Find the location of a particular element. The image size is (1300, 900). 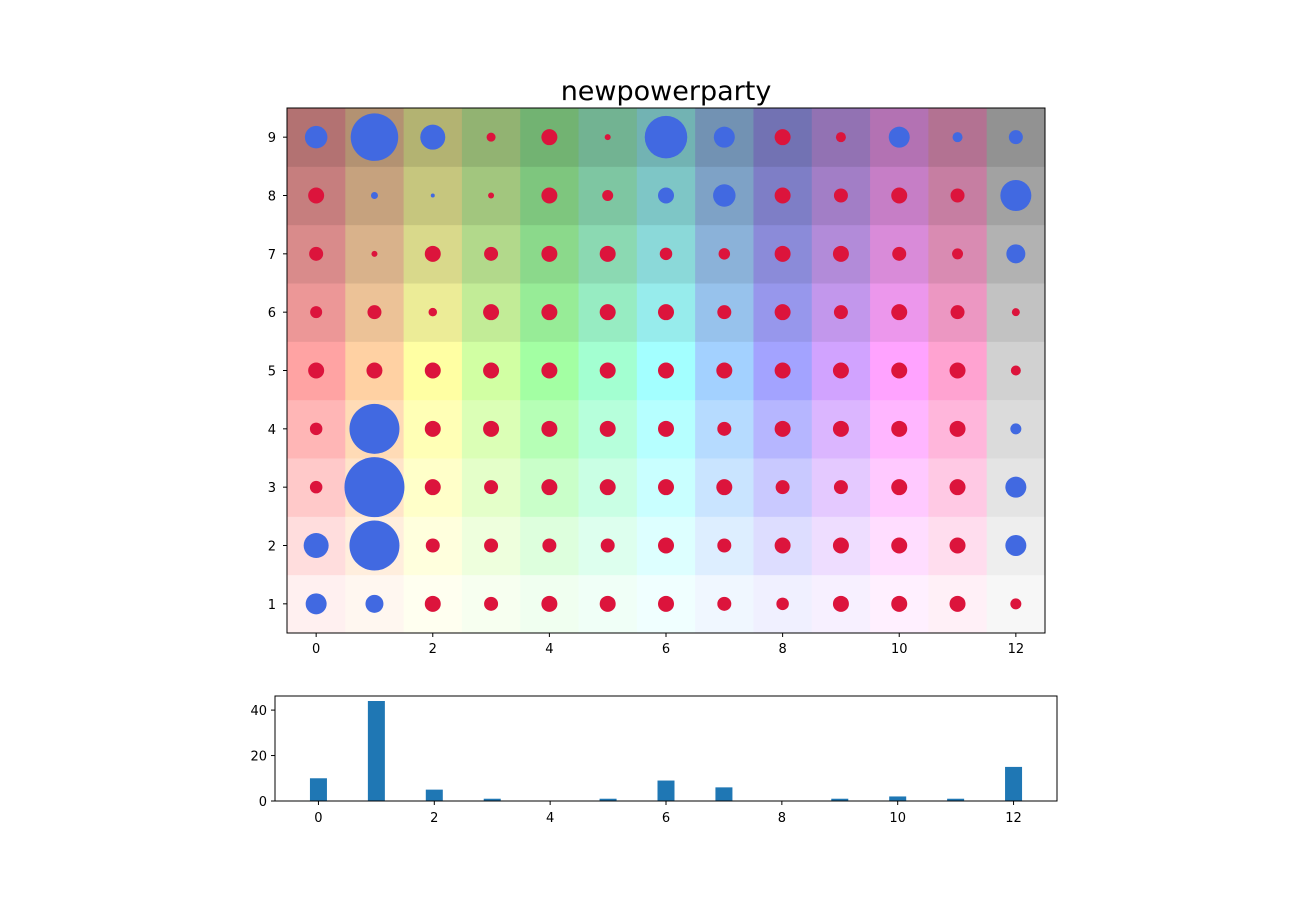

x-tick-label: 0 is located at coordinates (318, 818).